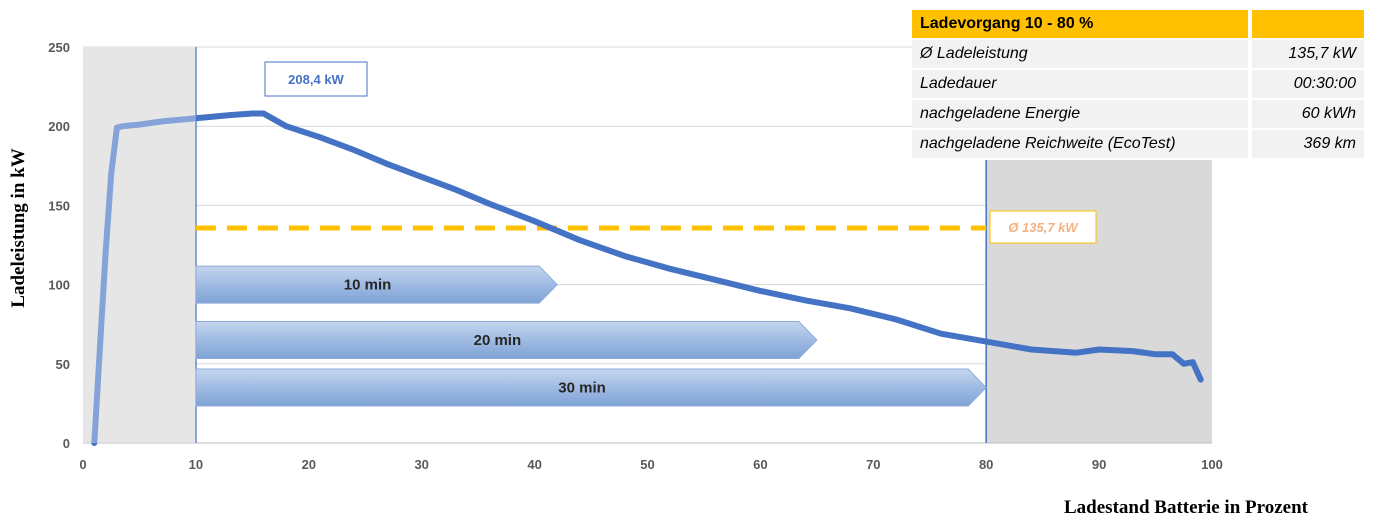  I want to click on summary-row: nachgeladene Reichweite (EcoTest) 369 km, so click(1138, 144).